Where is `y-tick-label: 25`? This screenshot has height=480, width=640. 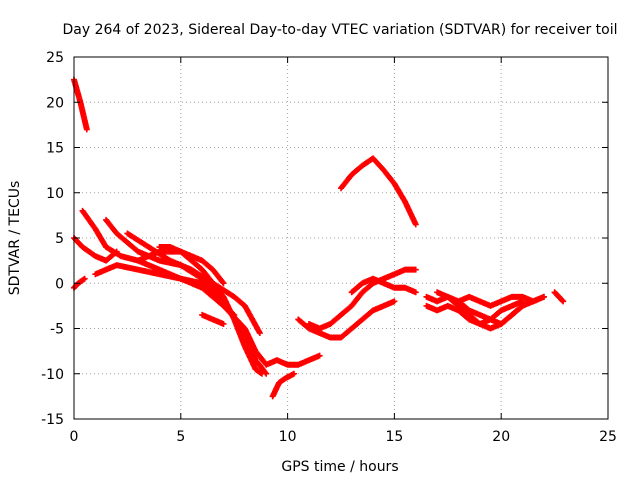
y-tick-label: 25 is located at coordinates (55, 58).